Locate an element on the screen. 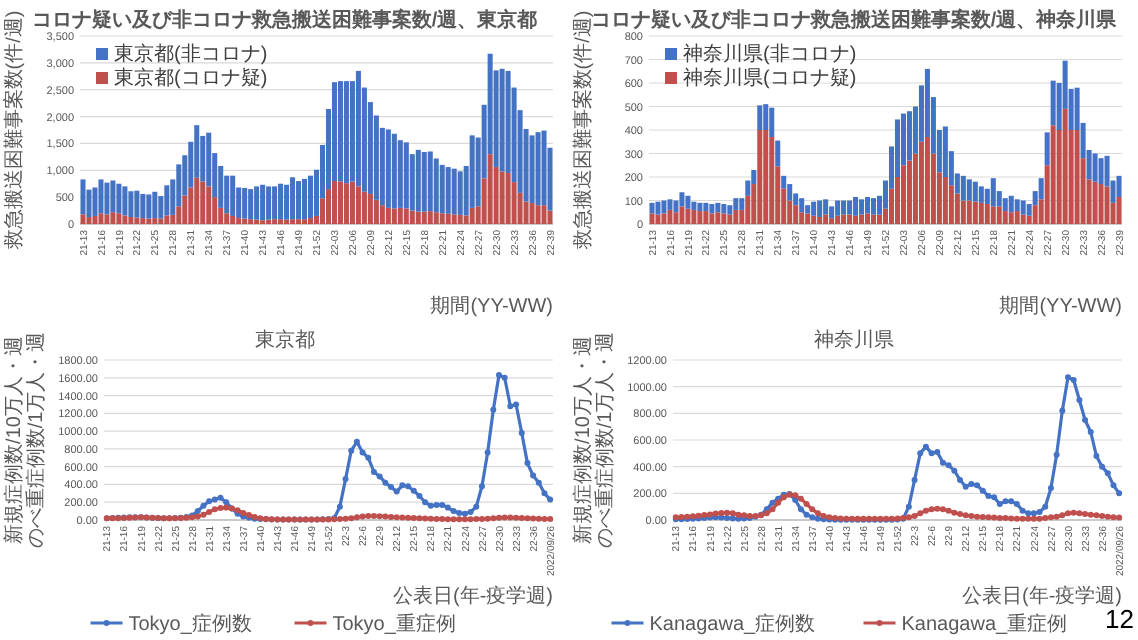  x-axis-title: 公表日(年-疫学週) is located at coordinates (1042, 596).